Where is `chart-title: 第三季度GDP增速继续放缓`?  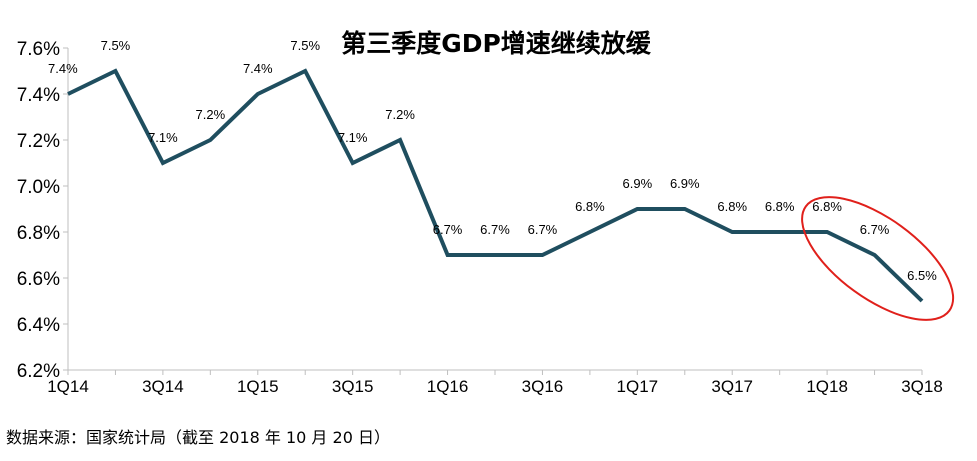
chart-title: 第三季度GDP增速继续放缓 is located at coordinates (496, 43).